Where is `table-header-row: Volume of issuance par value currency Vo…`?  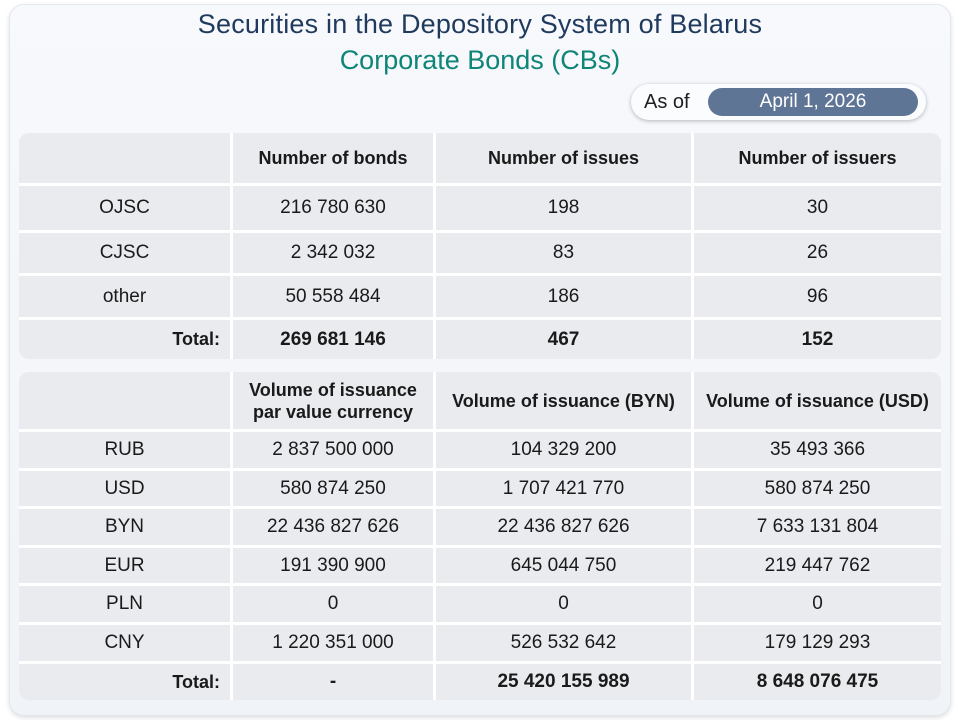 table-header-row: Volume of issuance par value currency Vo… is located at coordinates (480, 400).